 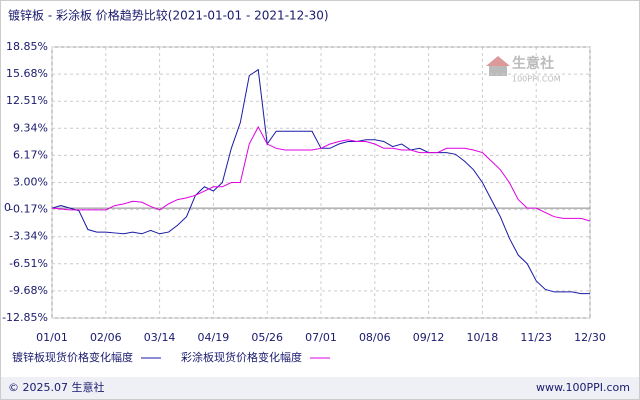 I want to click on y-tick-label: 18.85%, so click(x=27, y=46).